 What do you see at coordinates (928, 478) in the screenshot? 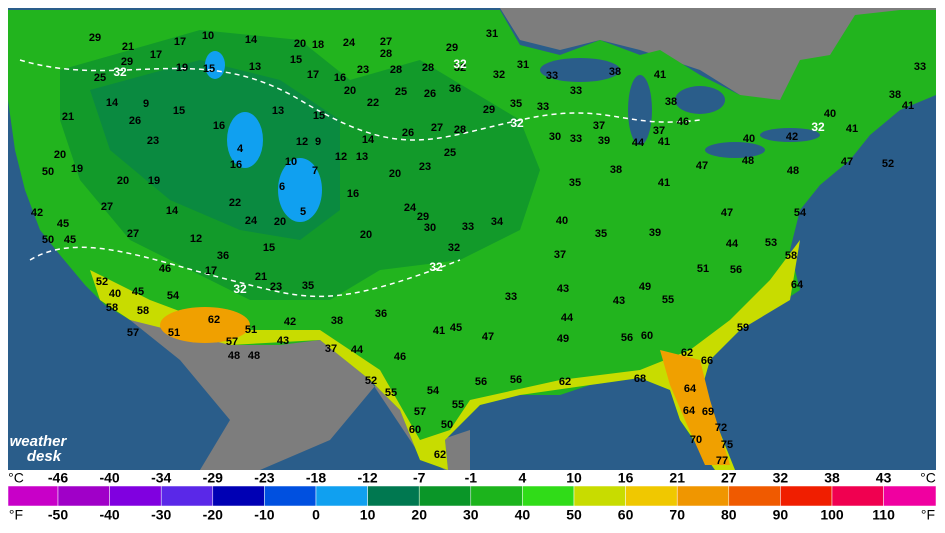
I see `unit-label: °C` at bounding box center [928, 478].